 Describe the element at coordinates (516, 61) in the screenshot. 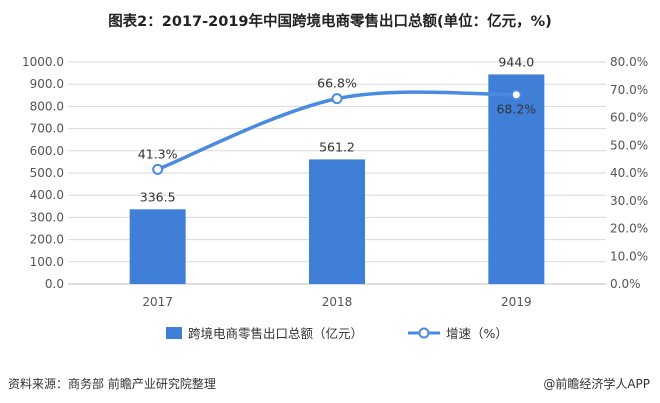

I see `bar-data-label: 944.0` at that location.